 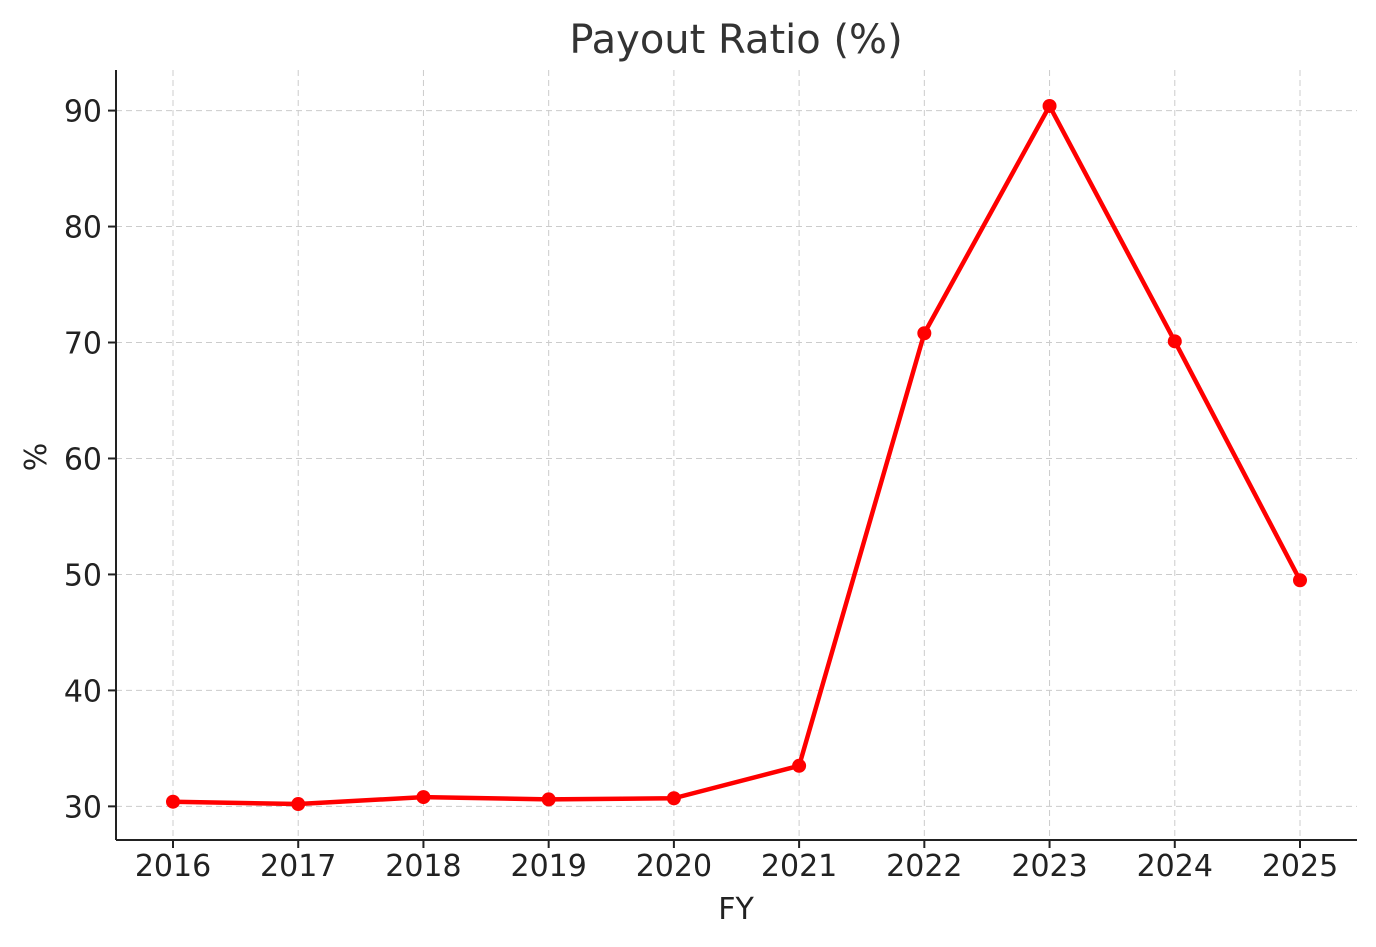 I want to click on y-tick-label: 60, so click(x=83, y=459).